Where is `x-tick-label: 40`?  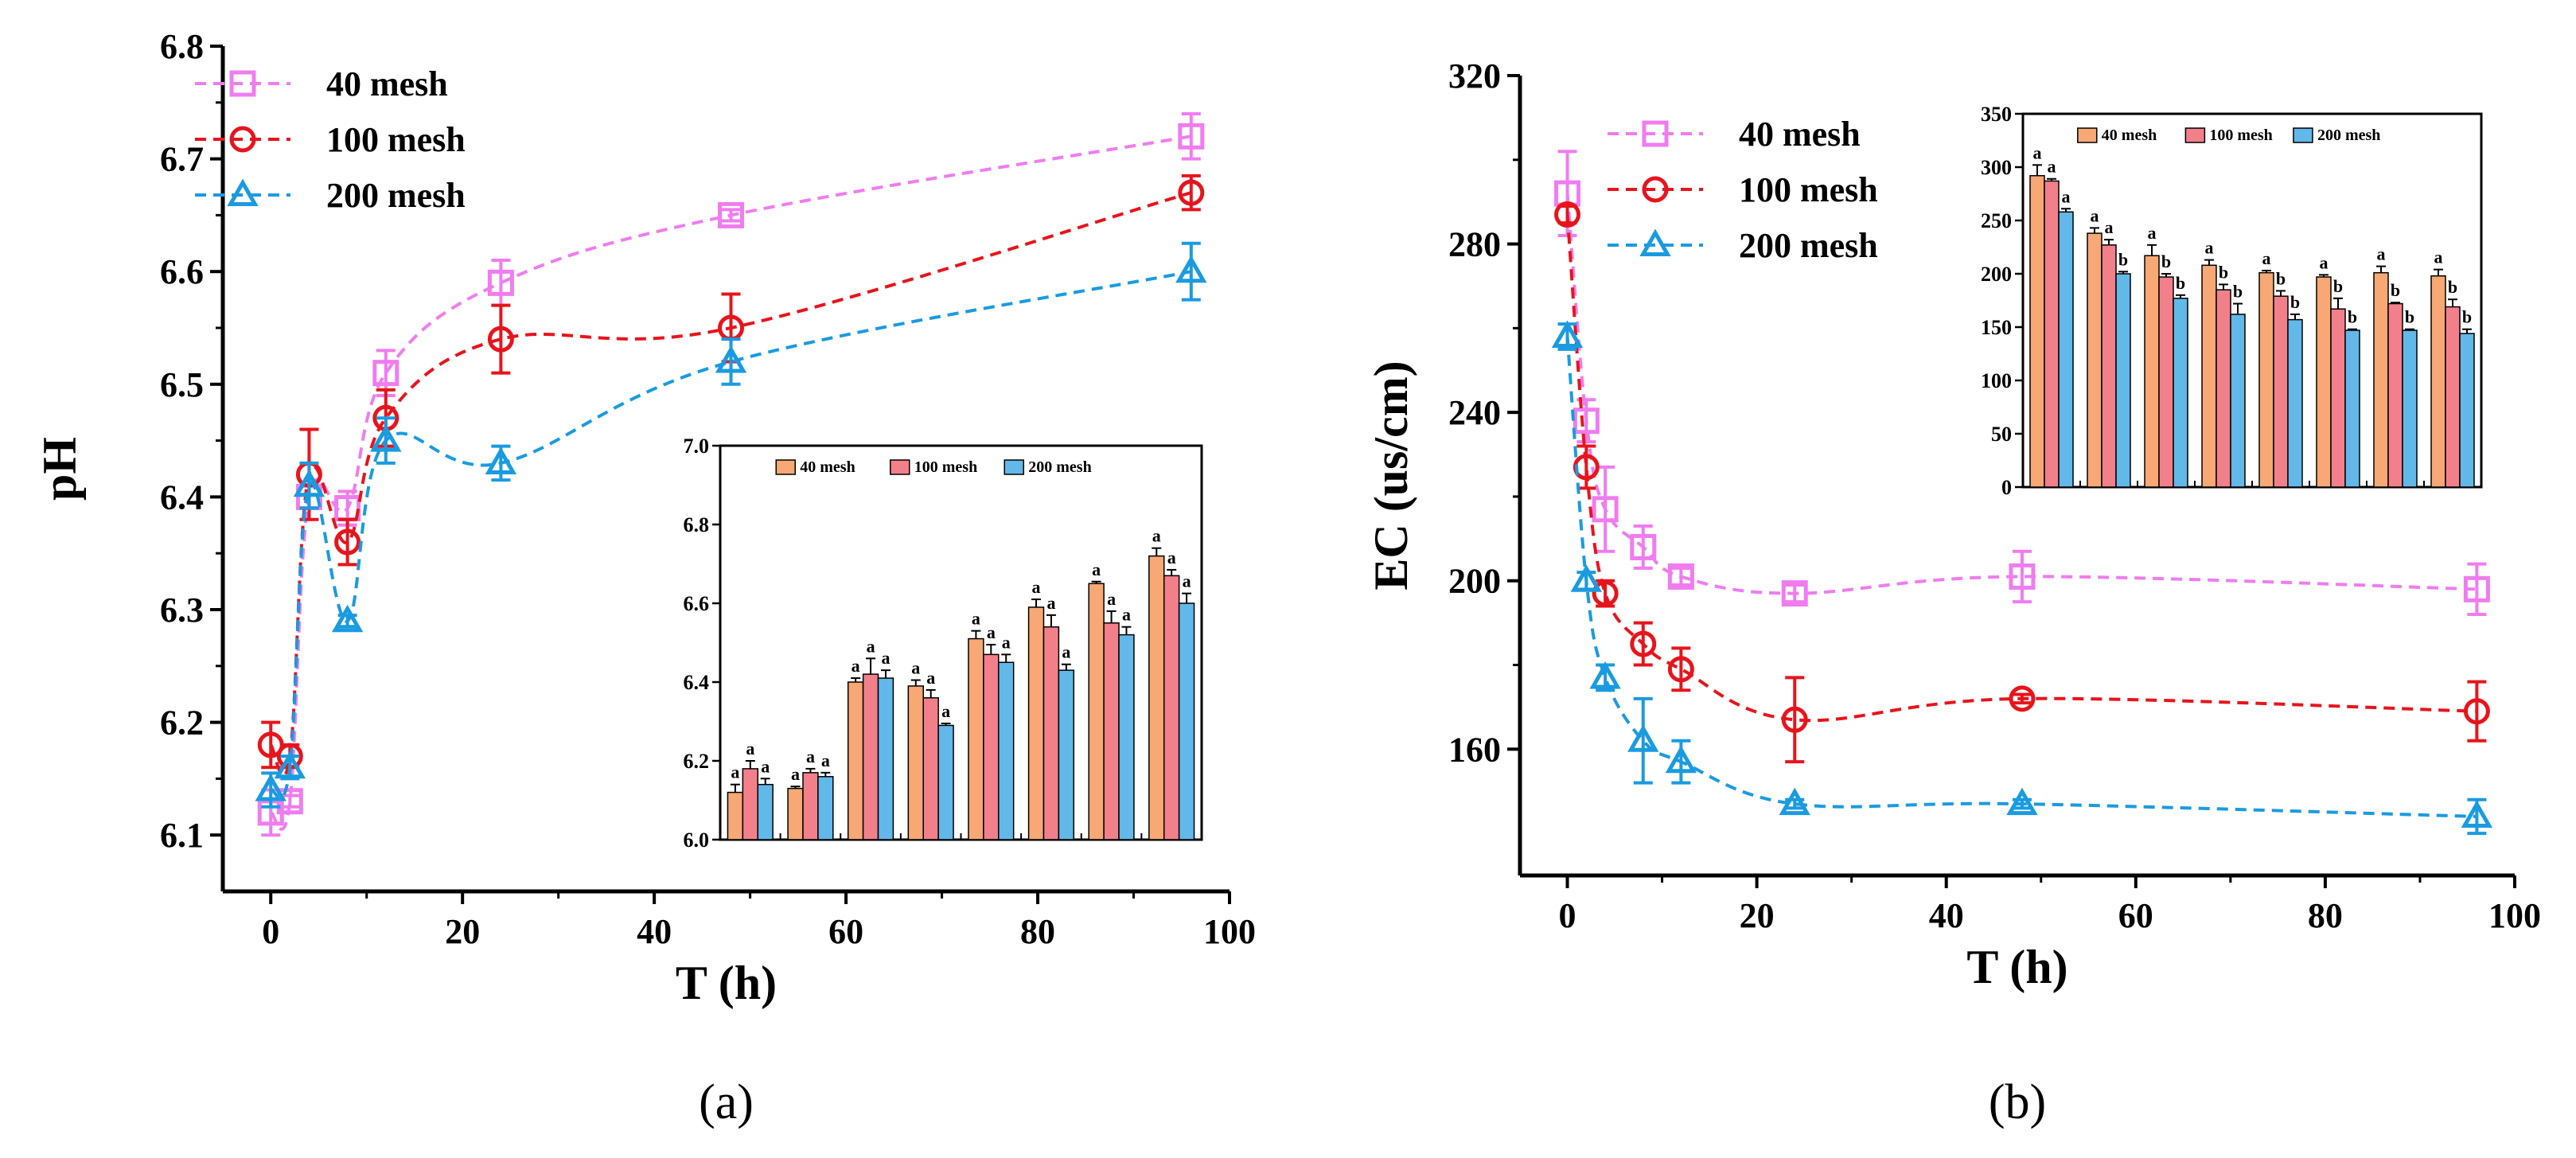 x-tick-label: 40 is located at coordinates (654, 931).